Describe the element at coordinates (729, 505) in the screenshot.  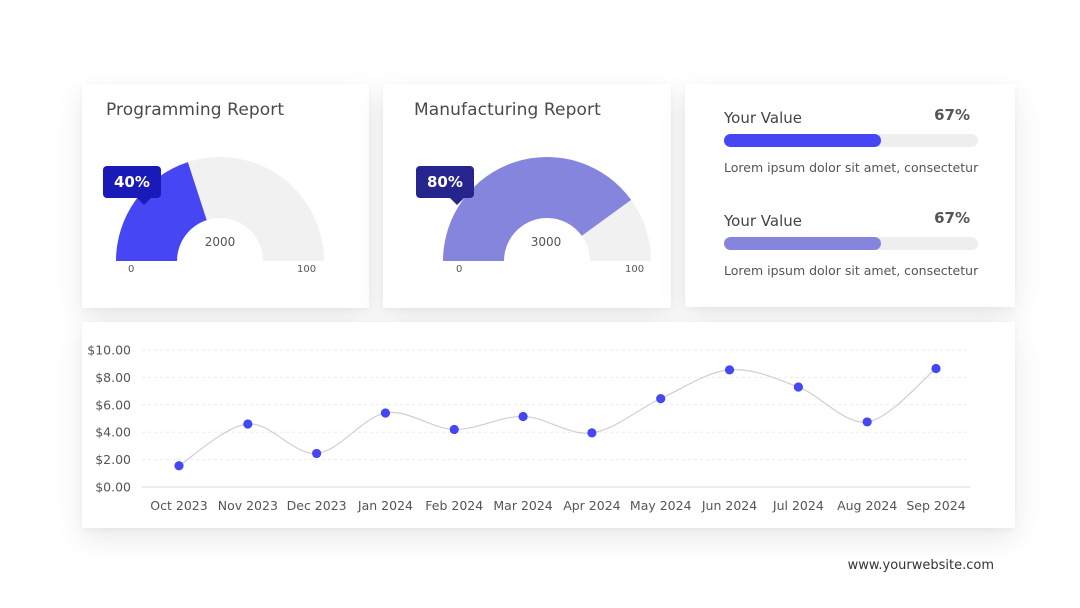
I see `x-tick-label: Jun 2024` at that location.